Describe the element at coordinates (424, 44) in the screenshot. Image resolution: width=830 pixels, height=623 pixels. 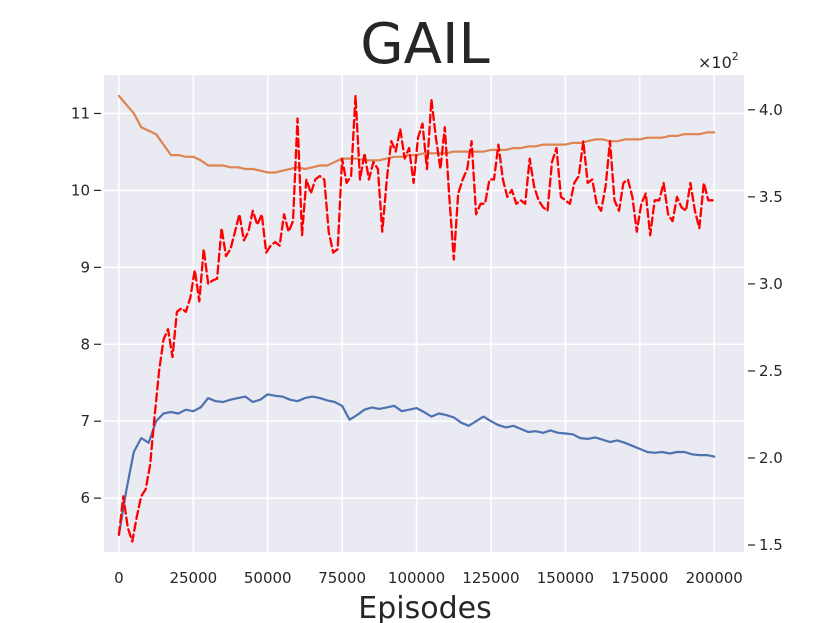
I see `chart-title: GAIL` at that location.